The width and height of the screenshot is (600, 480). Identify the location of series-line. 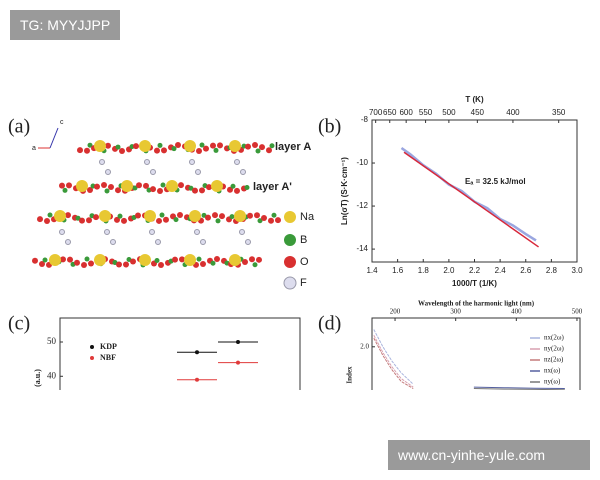
(519, 388).